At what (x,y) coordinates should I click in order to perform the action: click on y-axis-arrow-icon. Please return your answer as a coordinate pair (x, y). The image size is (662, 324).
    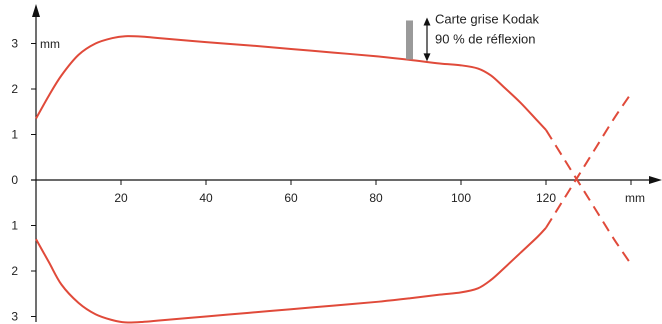
    Looking at the image, I should click on (36, 10).